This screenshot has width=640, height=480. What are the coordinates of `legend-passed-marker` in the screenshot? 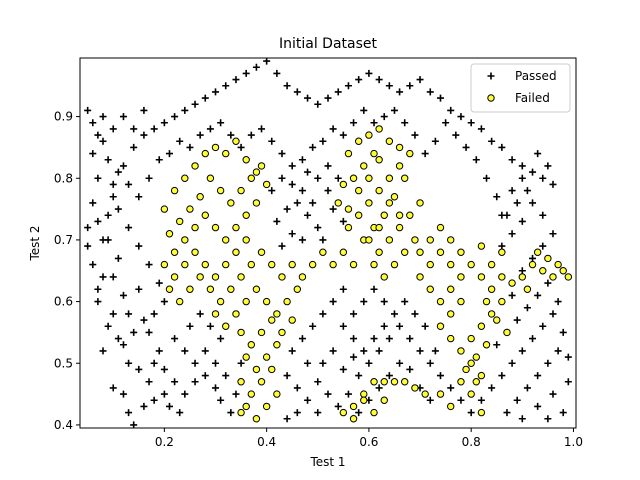 It's located at (491, 76).